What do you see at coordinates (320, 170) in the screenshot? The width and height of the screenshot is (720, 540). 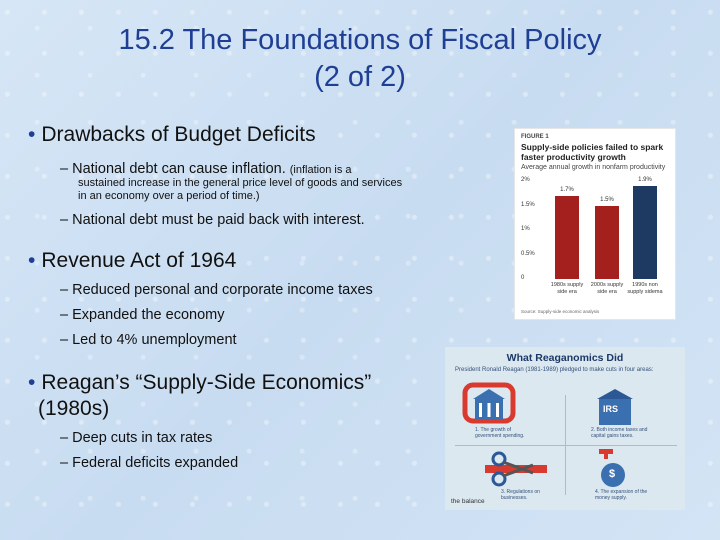 I see `inflation-definition-a: (inflation is a` at bounding box center [320, 170].